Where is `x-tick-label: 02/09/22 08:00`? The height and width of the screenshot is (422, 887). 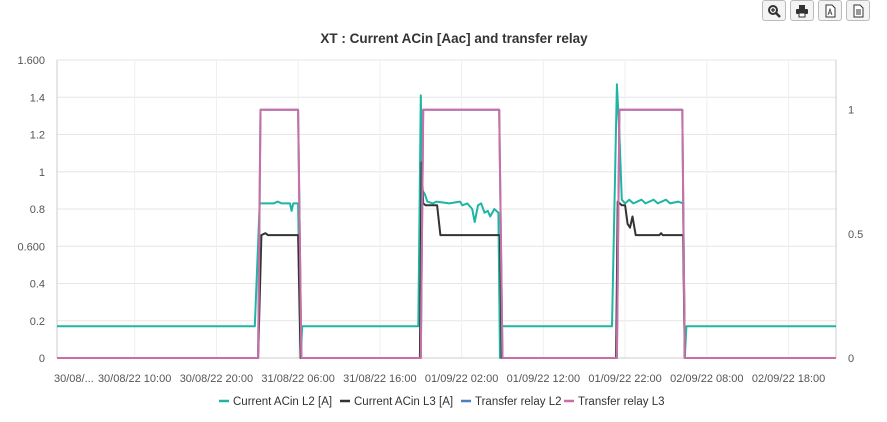 x-tick-label: 02/09/22 08:00 is located at coordinates (706, 379).